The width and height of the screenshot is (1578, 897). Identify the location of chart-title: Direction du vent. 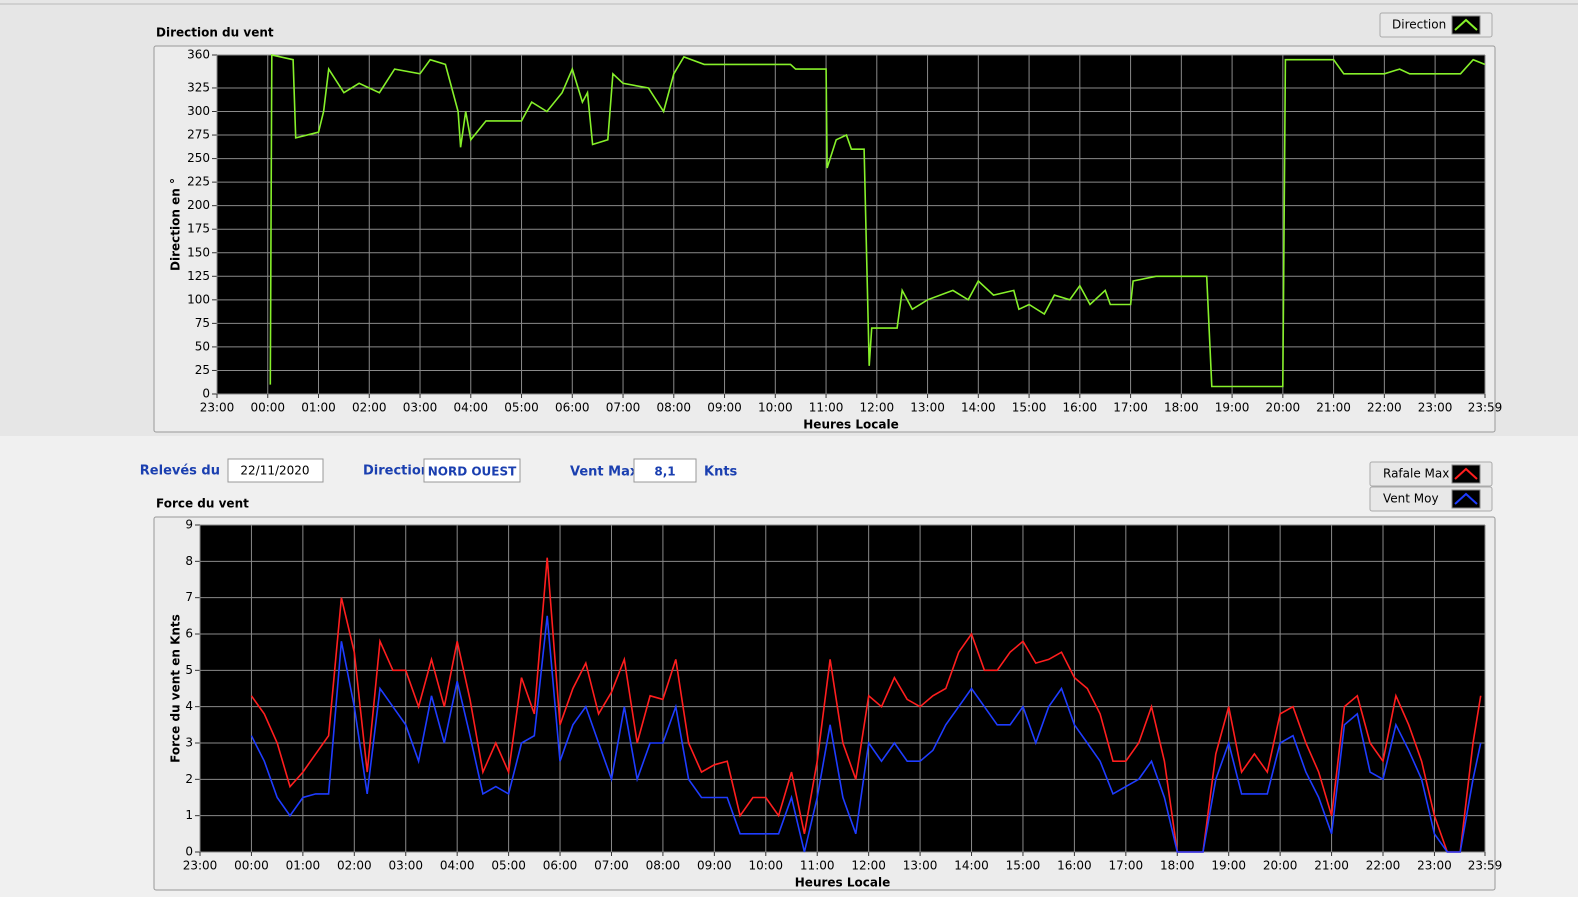
(215, 33).